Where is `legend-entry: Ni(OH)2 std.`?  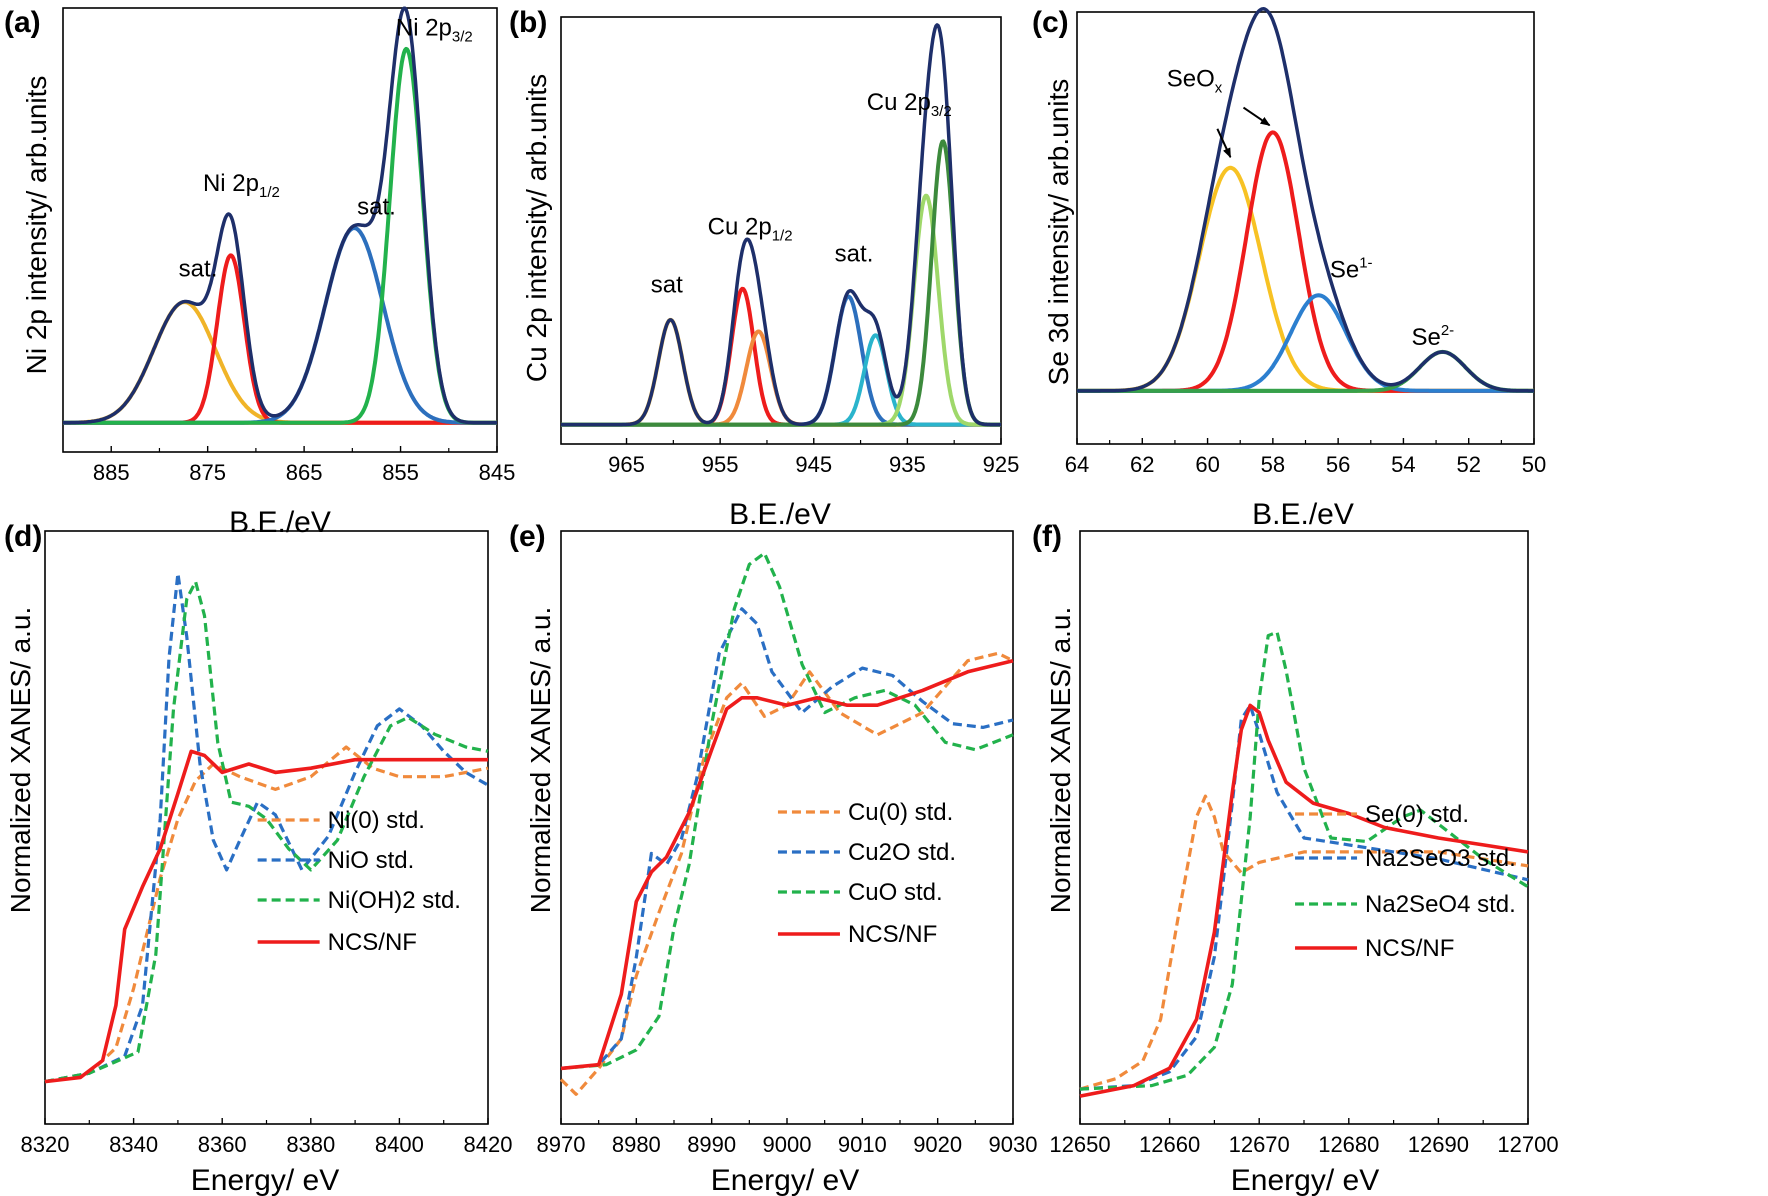 legend-entry: Ni(OH)2 std. is located at coordinates (394, 900).